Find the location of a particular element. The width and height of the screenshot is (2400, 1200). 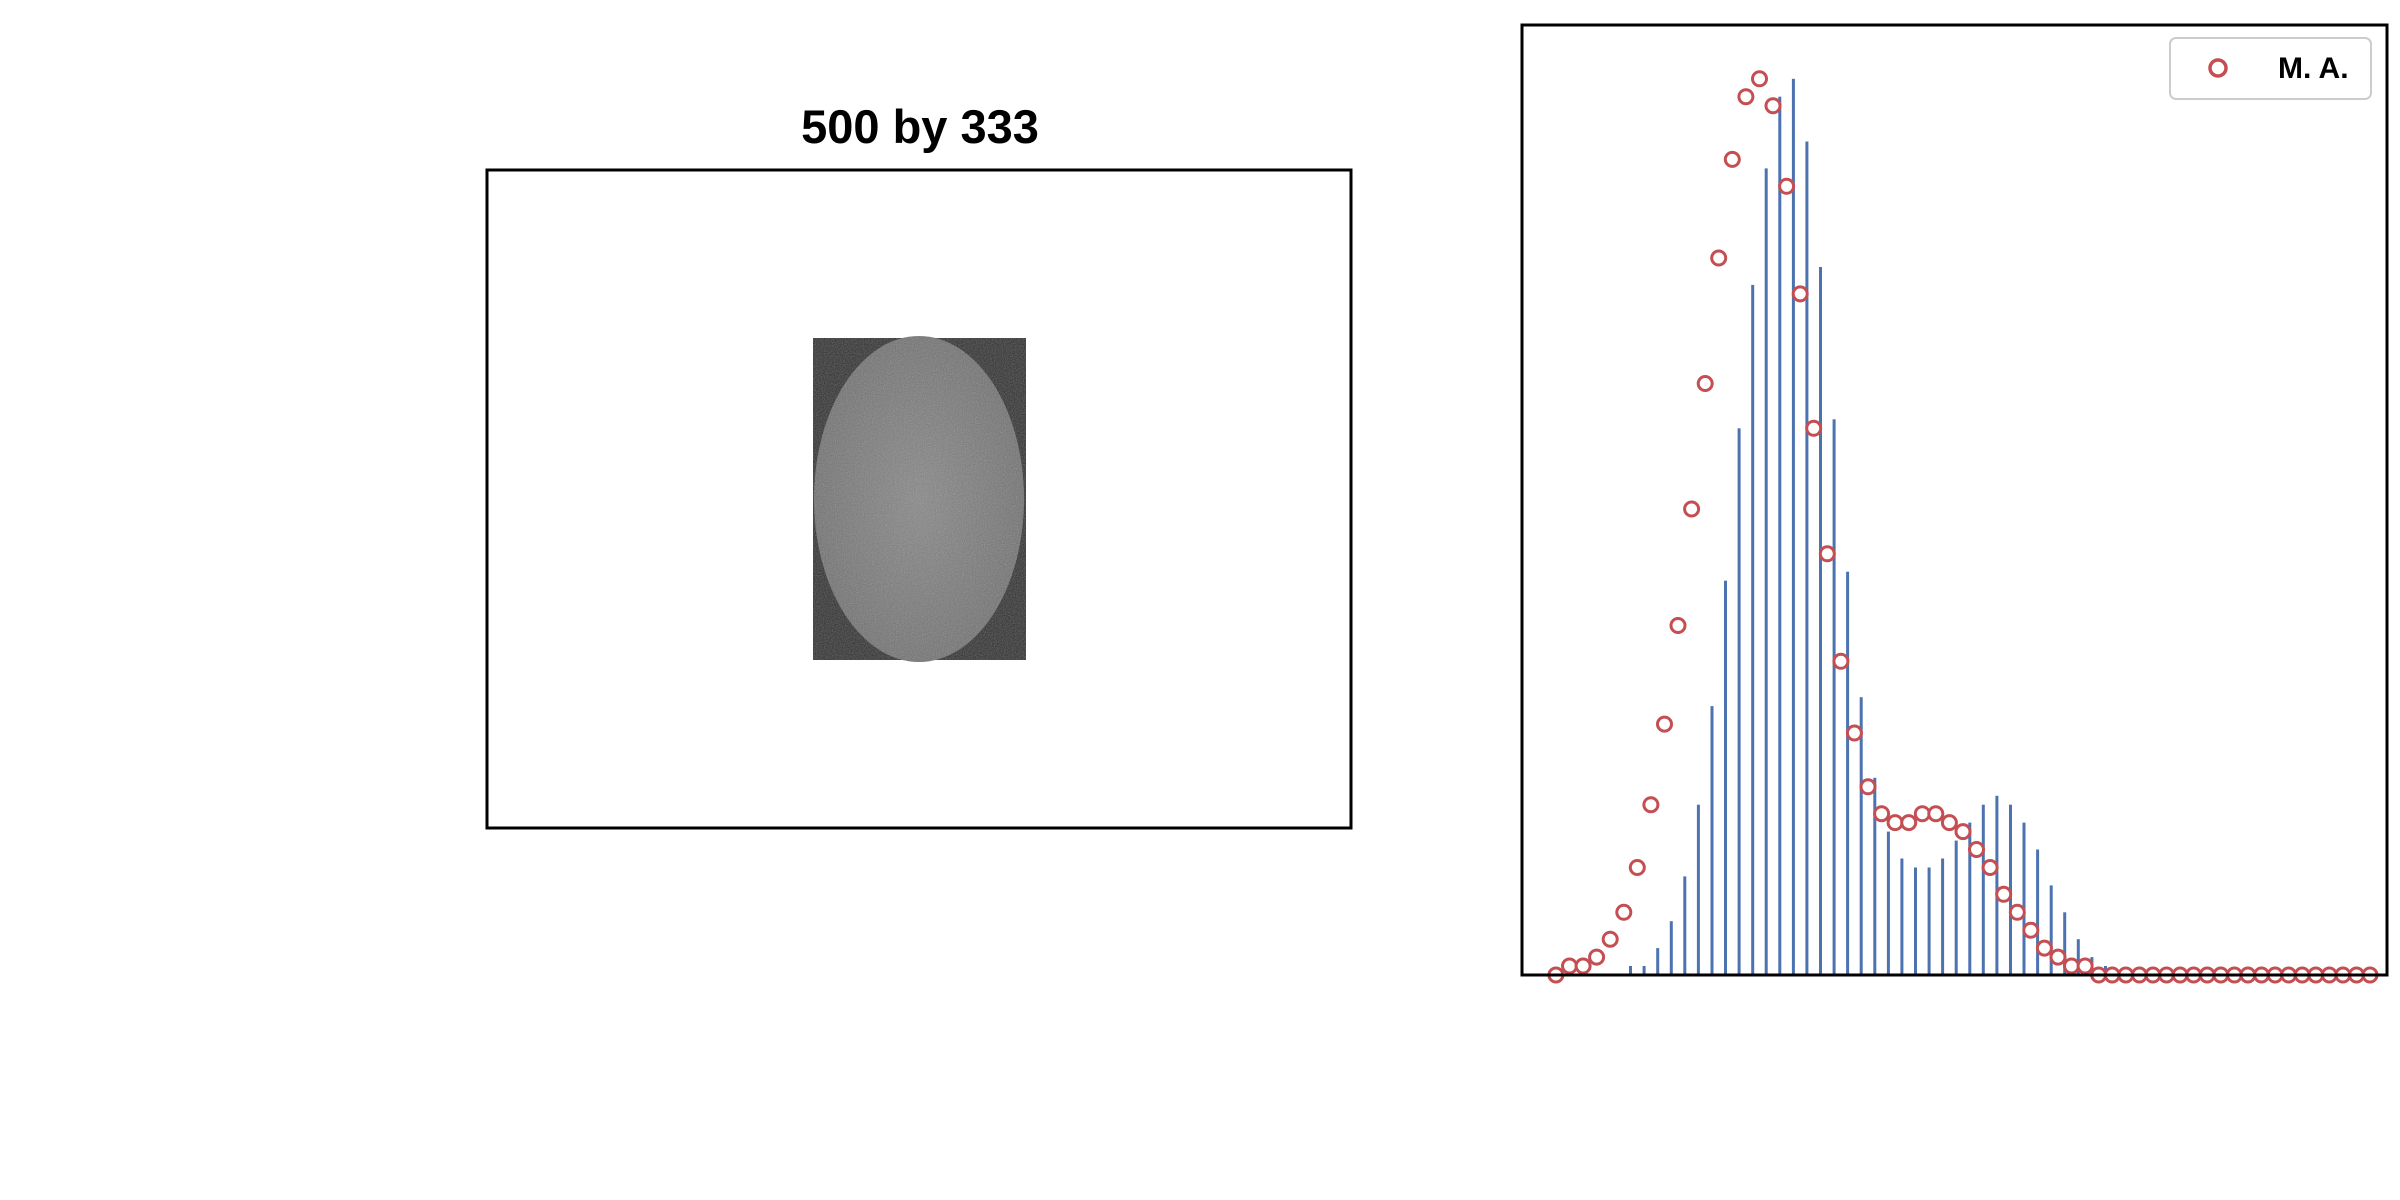

legend-box is located at coordinates (2270, 68).